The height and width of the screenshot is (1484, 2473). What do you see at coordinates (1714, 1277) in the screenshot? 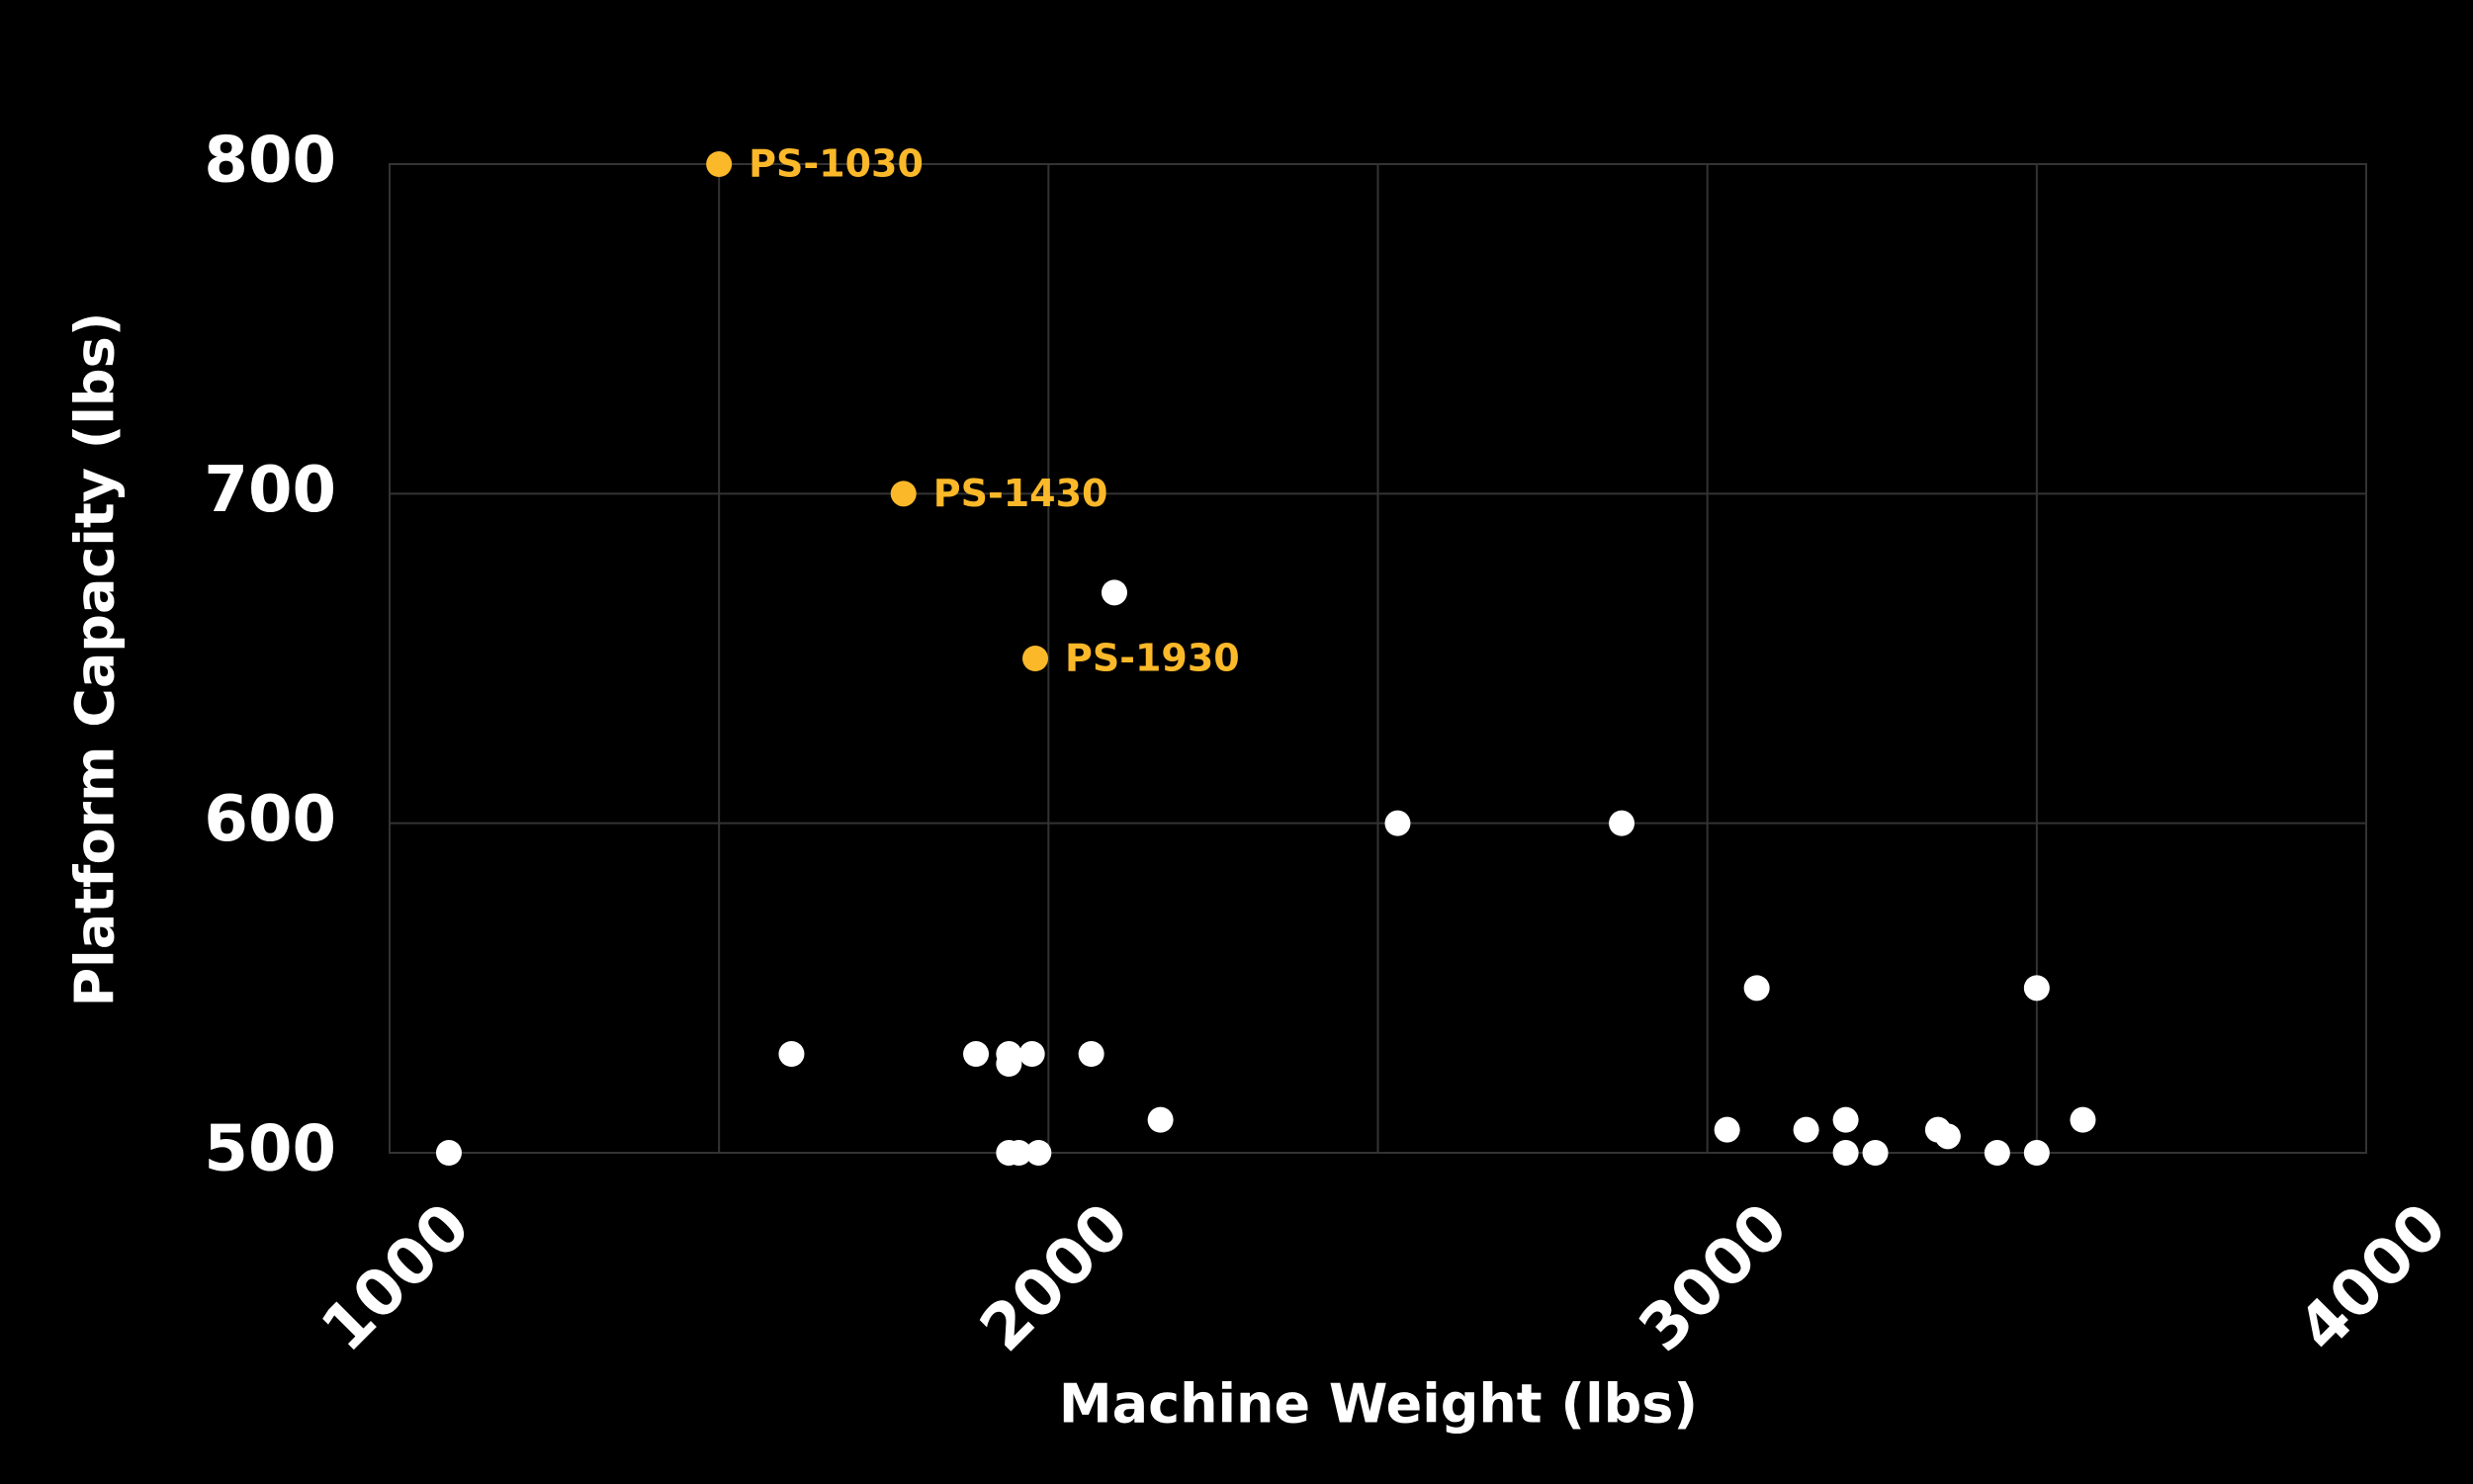
I see `x-tick-label: 3000` at bounding box center [1714, 1277].